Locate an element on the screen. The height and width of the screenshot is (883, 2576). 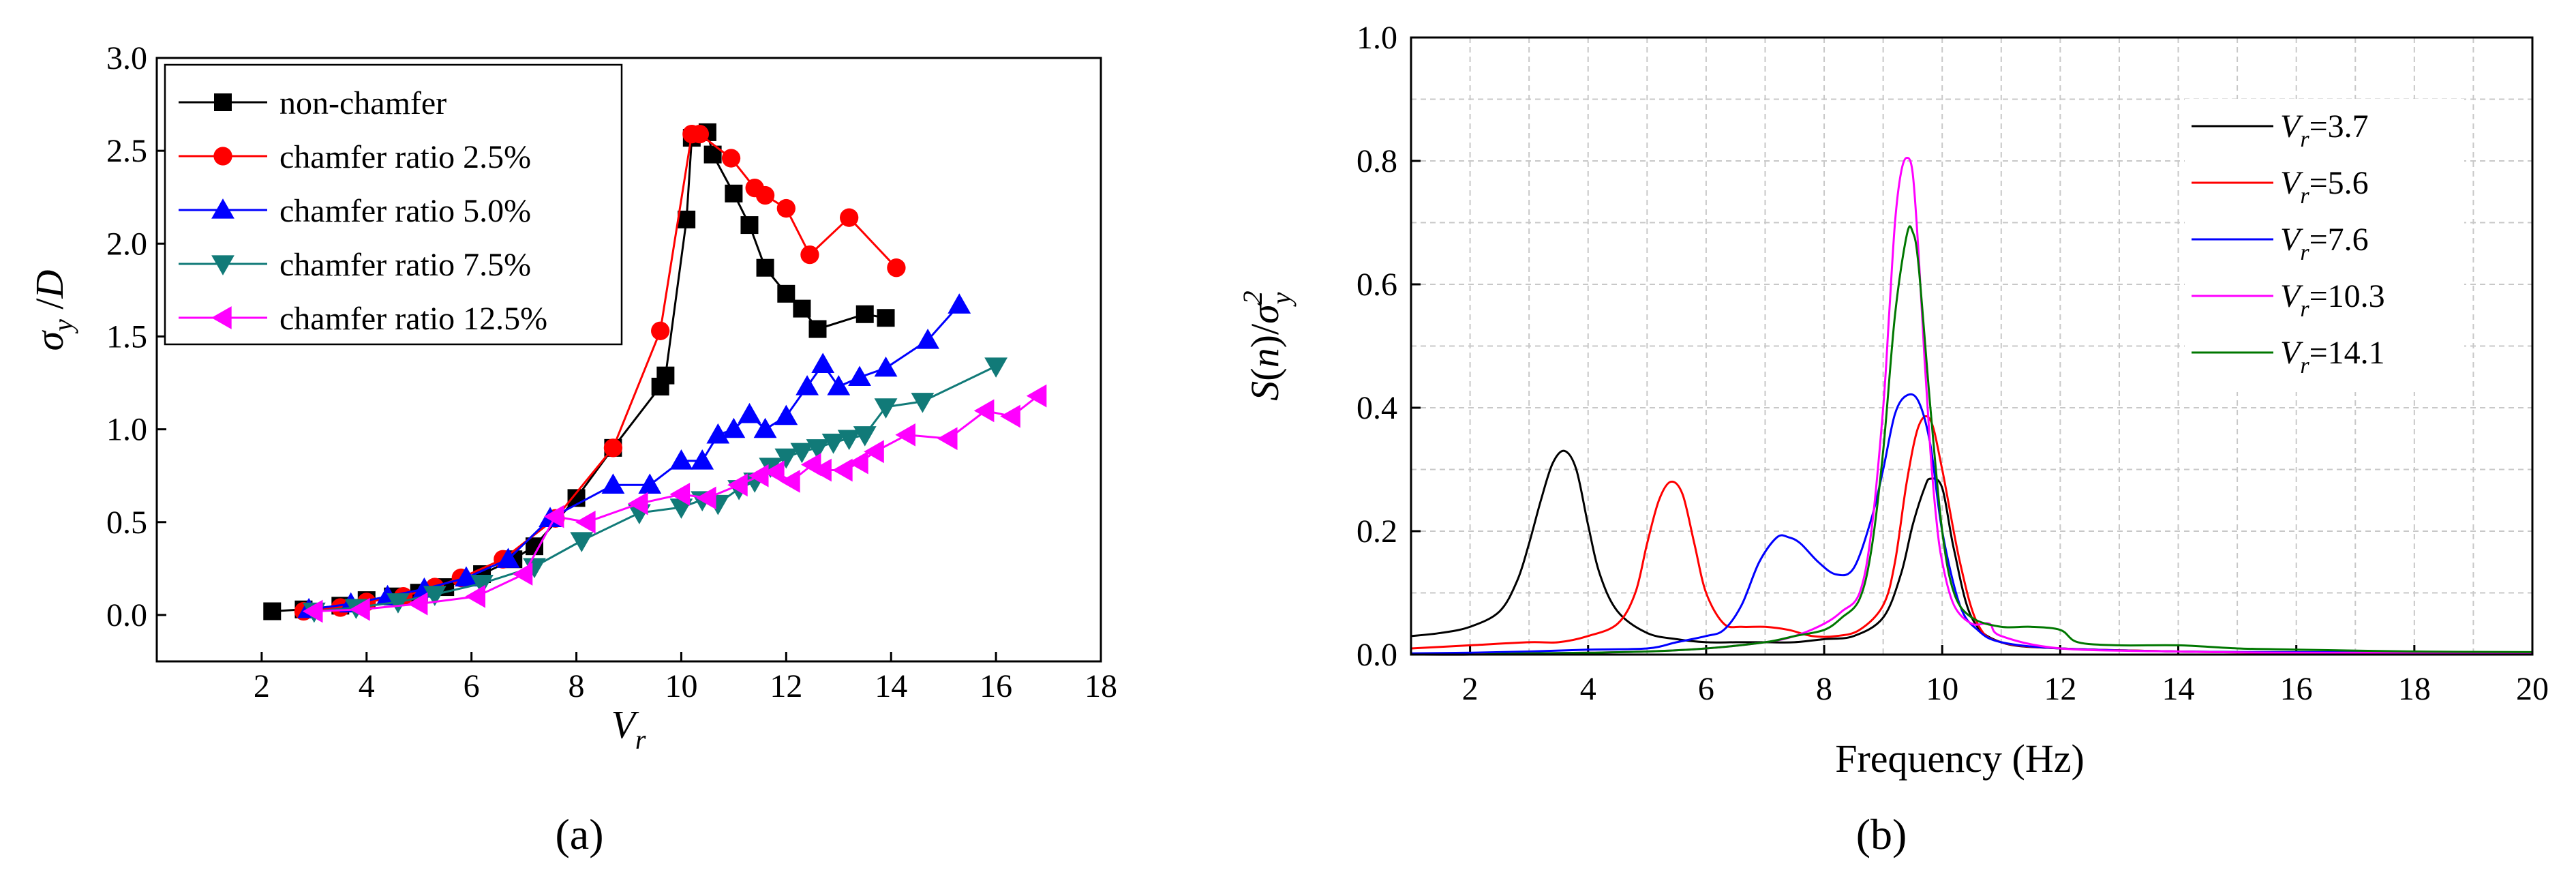
panel-b-legend-item: Vr=14.1 is located at coordinates (2288, 356).